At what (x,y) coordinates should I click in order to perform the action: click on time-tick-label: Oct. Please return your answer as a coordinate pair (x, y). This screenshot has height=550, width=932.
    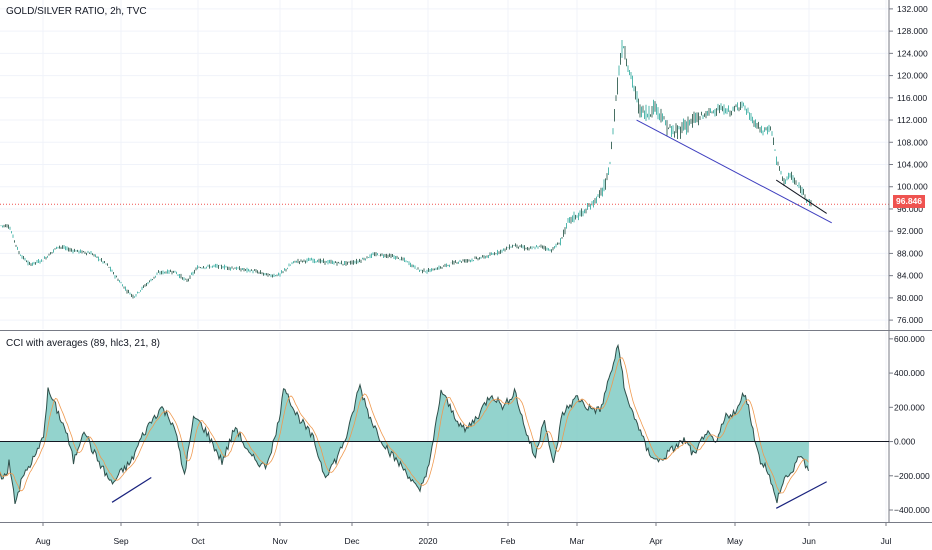
    Looking at the image, I should click on (198, 541).